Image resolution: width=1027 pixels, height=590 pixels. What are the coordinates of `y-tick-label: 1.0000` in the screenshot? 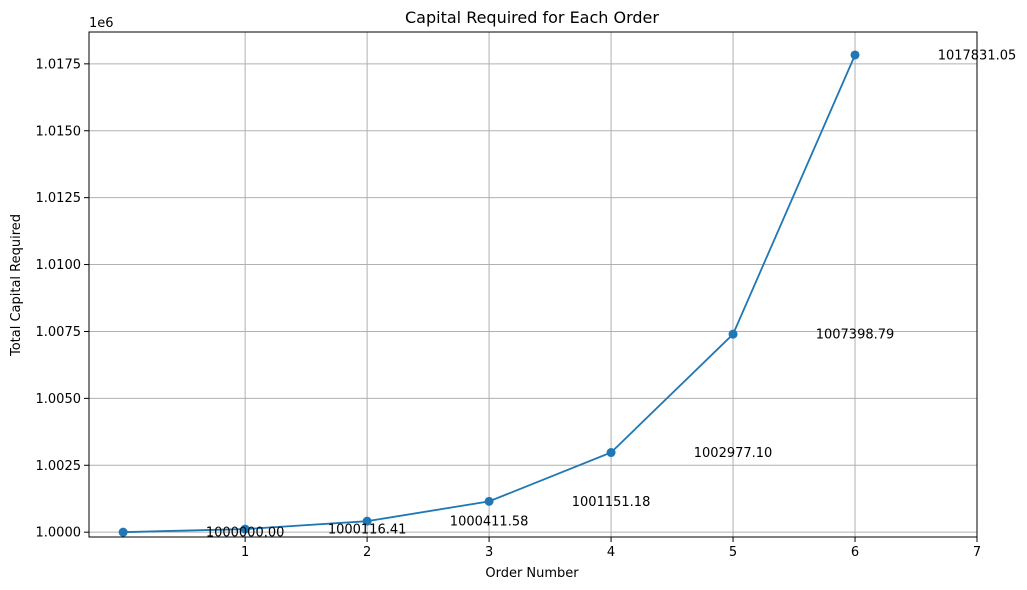 It's located at (59, 533).